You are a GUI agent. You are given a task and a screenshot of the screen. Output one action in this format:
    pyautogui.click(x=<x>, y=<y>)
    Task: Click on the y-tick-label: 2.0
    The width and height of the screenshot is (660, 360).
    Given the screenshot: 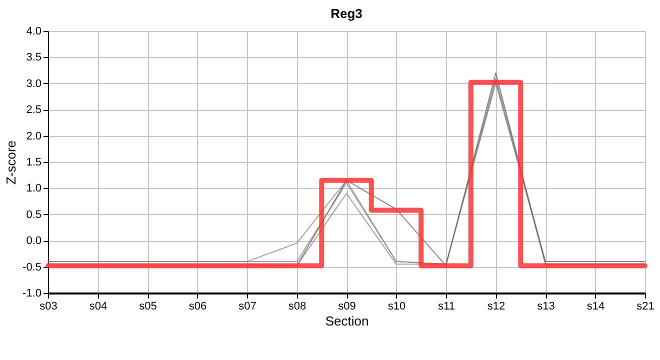 What is the action you would take?
    pyautogui.click(x=34, y=136)
    